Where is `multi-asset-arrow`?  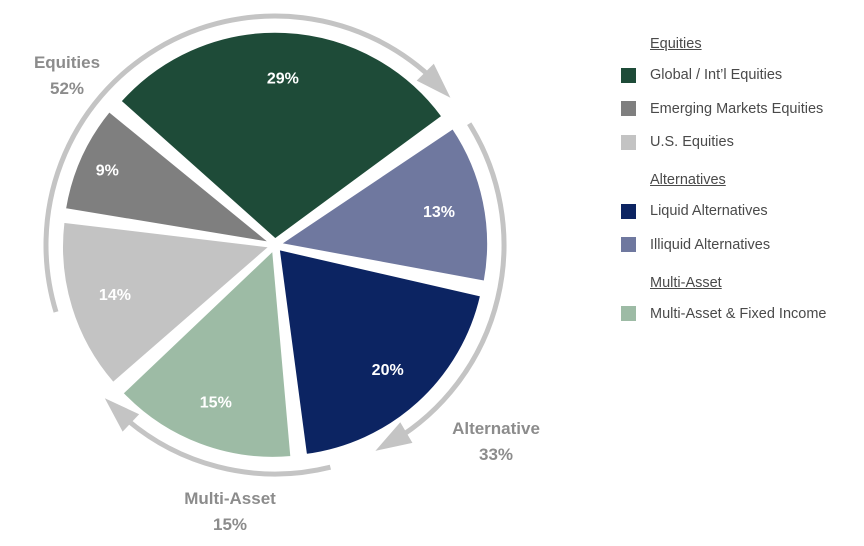 multi-asset-arrow is located at coordinates (224, 443).